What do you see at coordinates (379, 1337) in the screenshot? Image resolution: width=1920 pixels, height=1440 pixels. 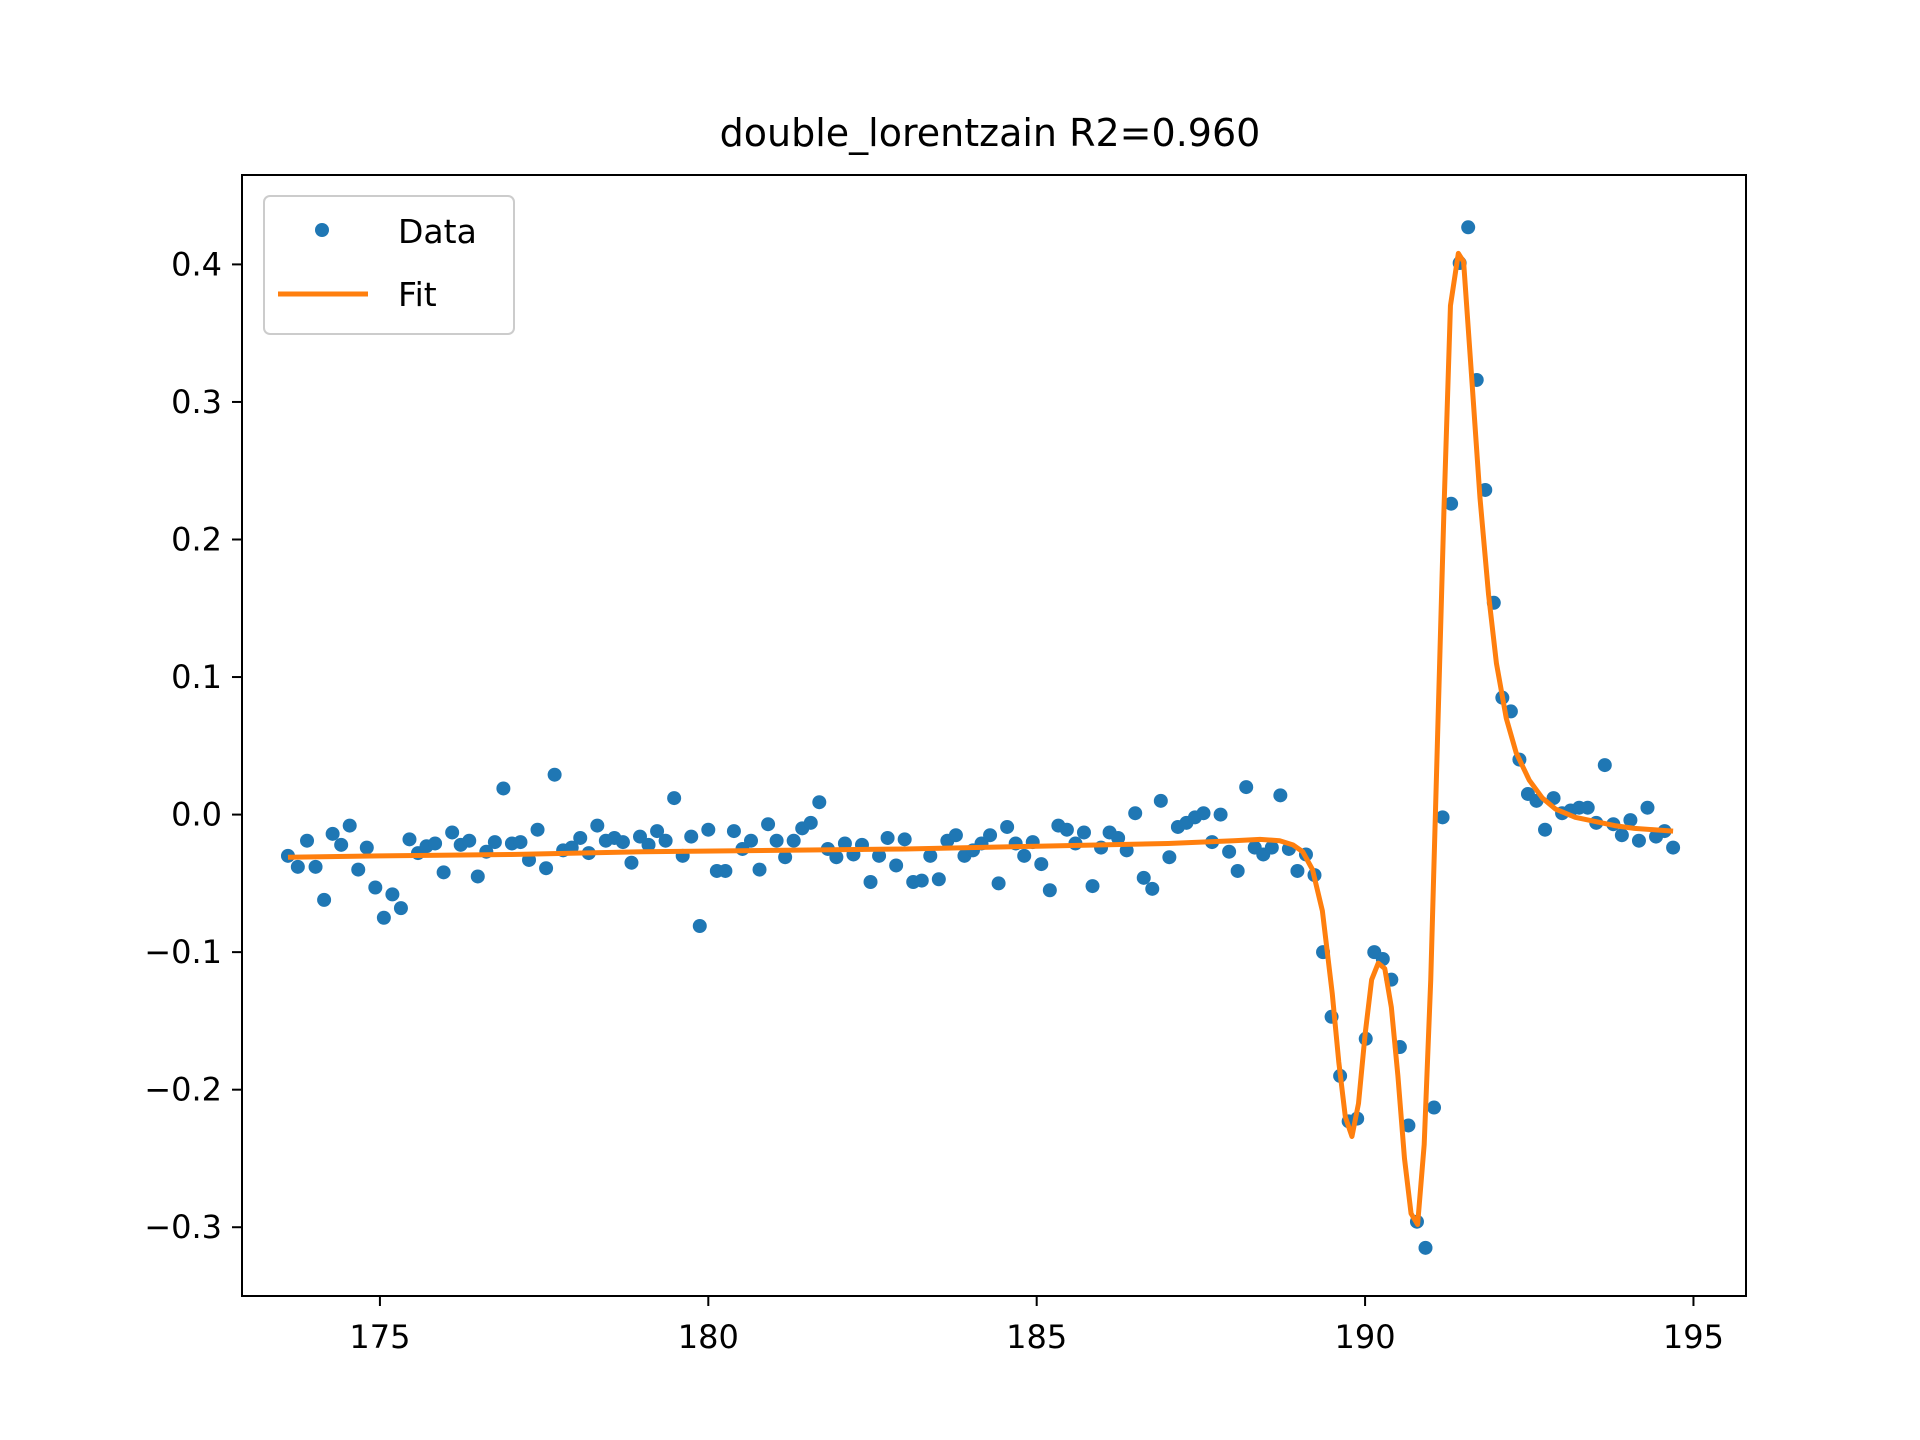 I see `x-tick-label: 175` at bounding box center [379, 1337].